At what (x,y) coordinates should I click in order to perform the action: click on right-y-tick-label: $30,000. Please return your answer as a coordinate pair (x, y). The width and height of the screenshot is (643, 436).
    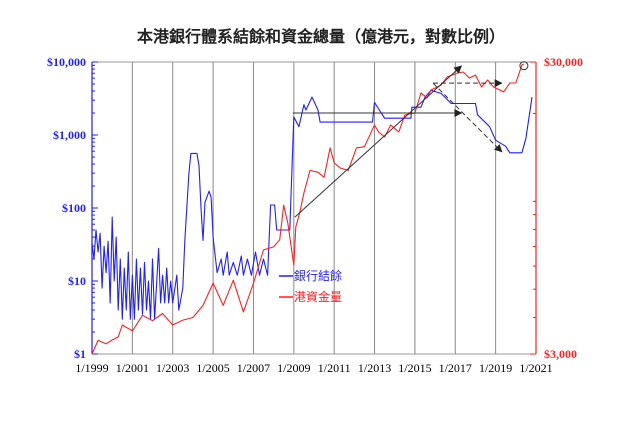
    Looking at the image, I should click on (563, 62).